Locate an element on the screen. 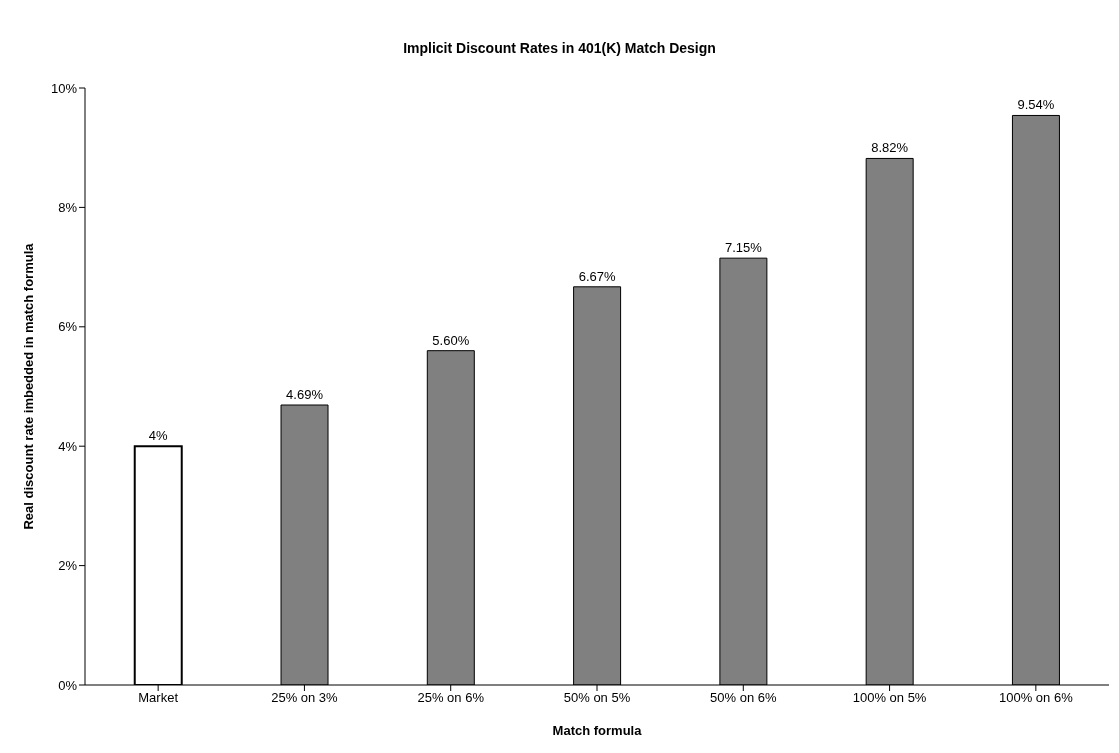 This screenshot has height=753, width=1119. data-label: 5.60% is located at coordinates (451, 340).